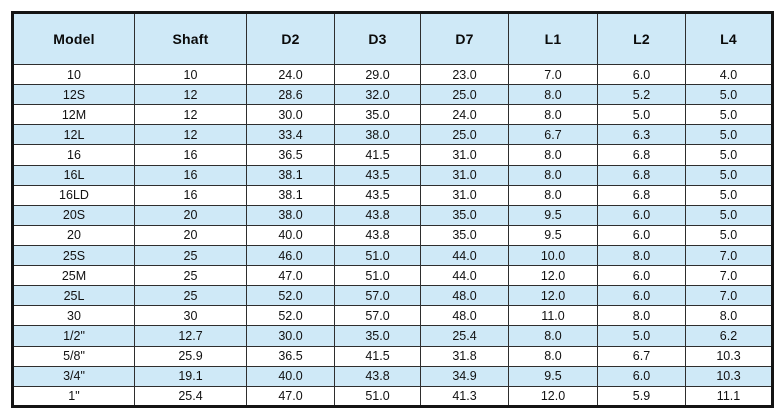  I want to click on table-cell: 38.1, so click(290, 195).